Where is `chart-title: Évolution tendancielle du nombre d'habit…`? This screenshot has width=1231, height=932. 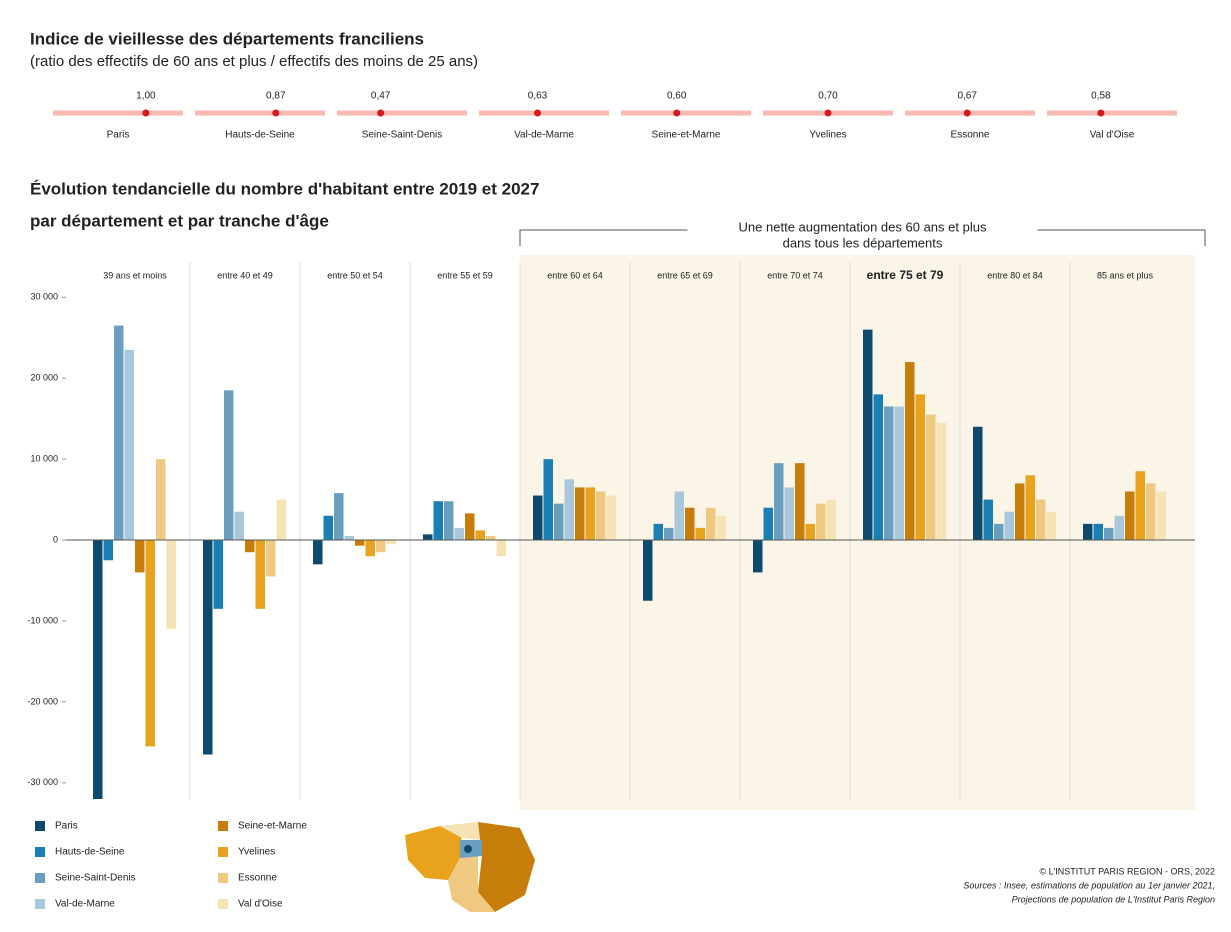 chart-title: Évolution tendancielle du nombre d'habit… is located at coordinates (284, 188).